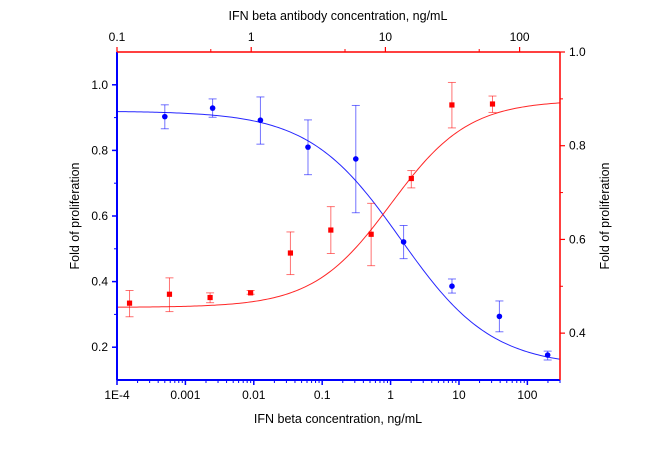 The height and width of the screenshot is (454, 650). I want to click on left-tick-label: 1.0, so click(99, 85).